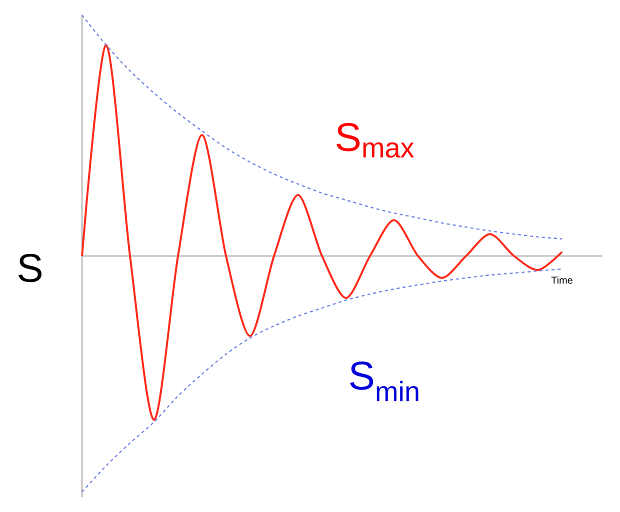  I want to click on y-axis-title: S, so click(30, 268).